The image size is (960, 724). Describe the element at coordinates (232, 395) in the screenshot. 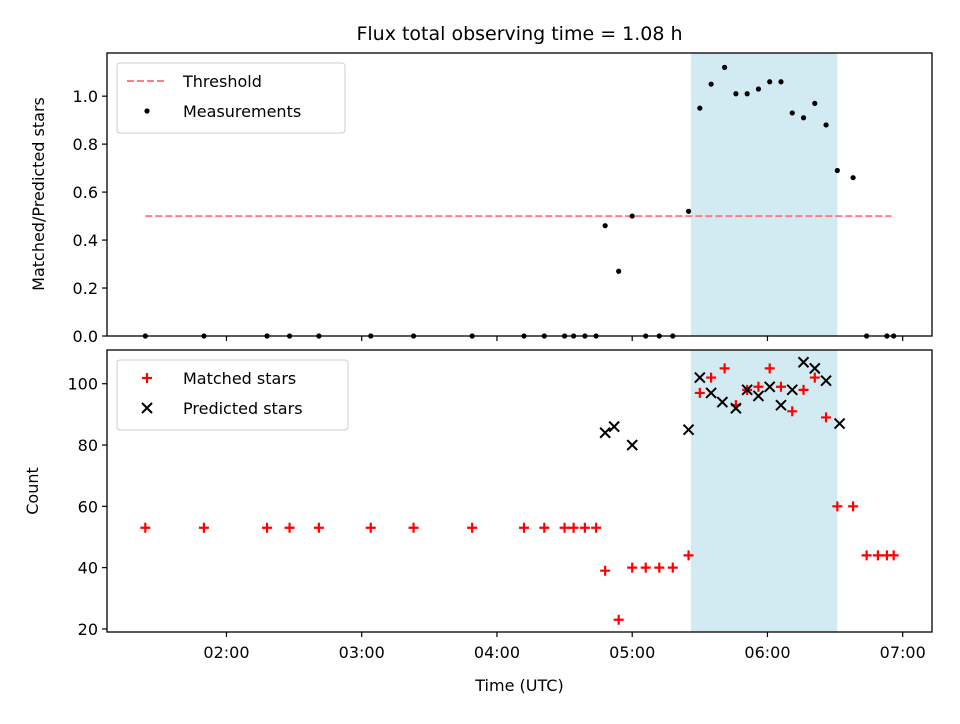

I see `legend-box` at that location.